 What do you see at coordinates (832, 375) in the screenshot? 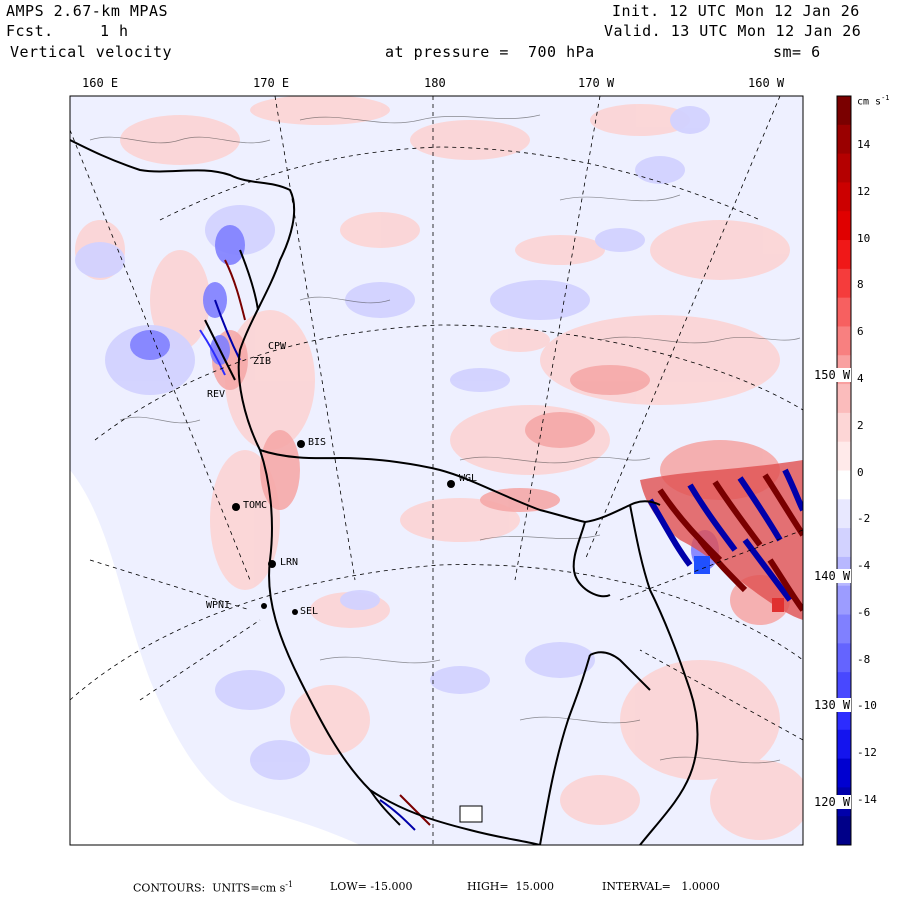
I see `lat-label-150w: 150 W` at bounding box center [832, 375].